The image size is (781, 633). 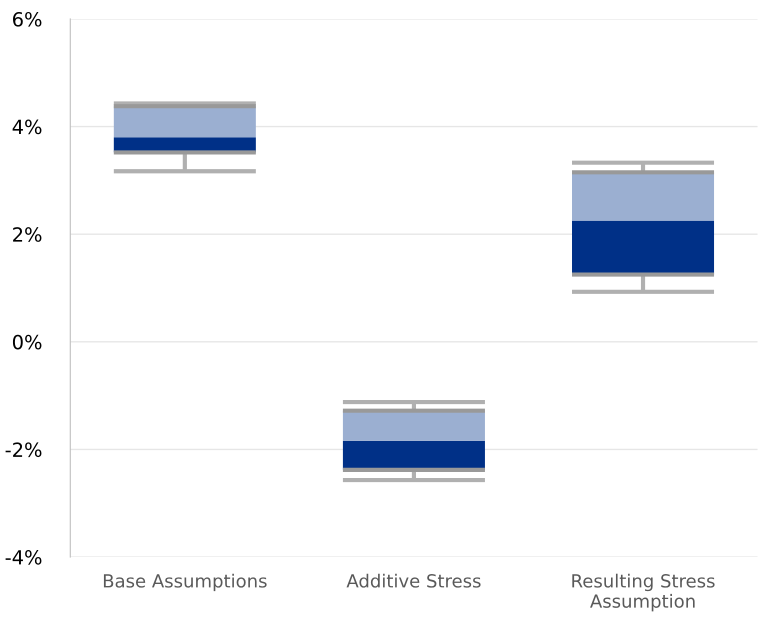 What do you see at coordinates (24, 450) in the screenshot?
I see `y-tick-label: -2%` at bounding box center [24, 450].